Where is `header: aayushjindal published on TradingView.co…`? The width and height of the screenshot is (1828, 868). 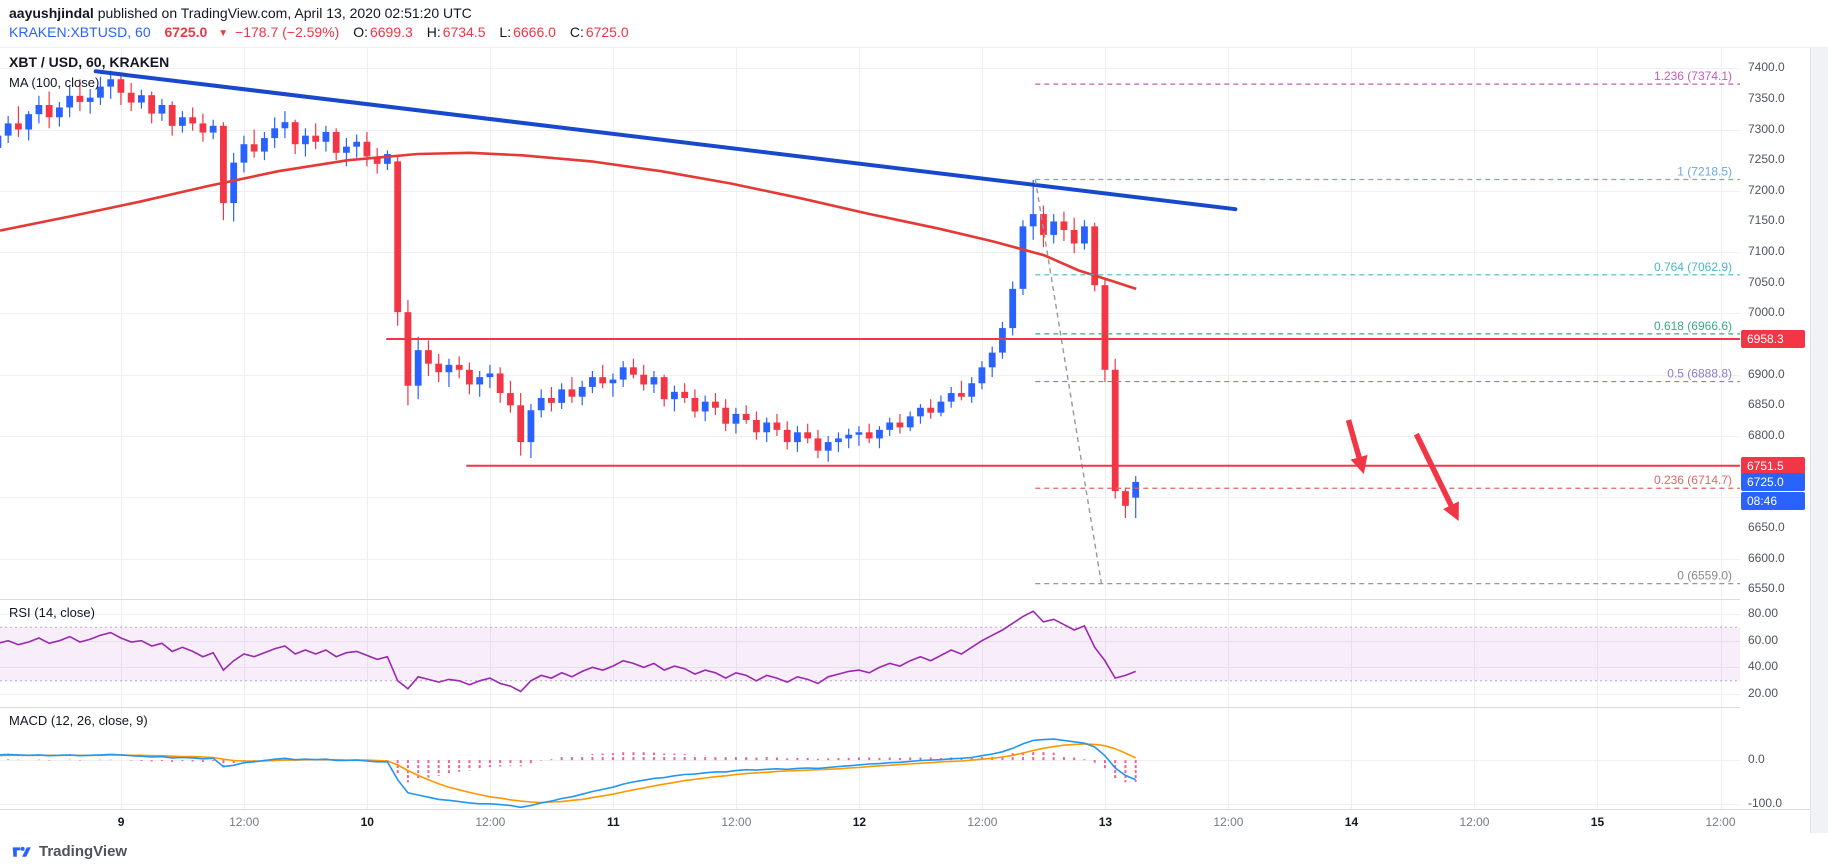
header: aayushjindal published on TradingView.co… is located at coordinates (914, 23).